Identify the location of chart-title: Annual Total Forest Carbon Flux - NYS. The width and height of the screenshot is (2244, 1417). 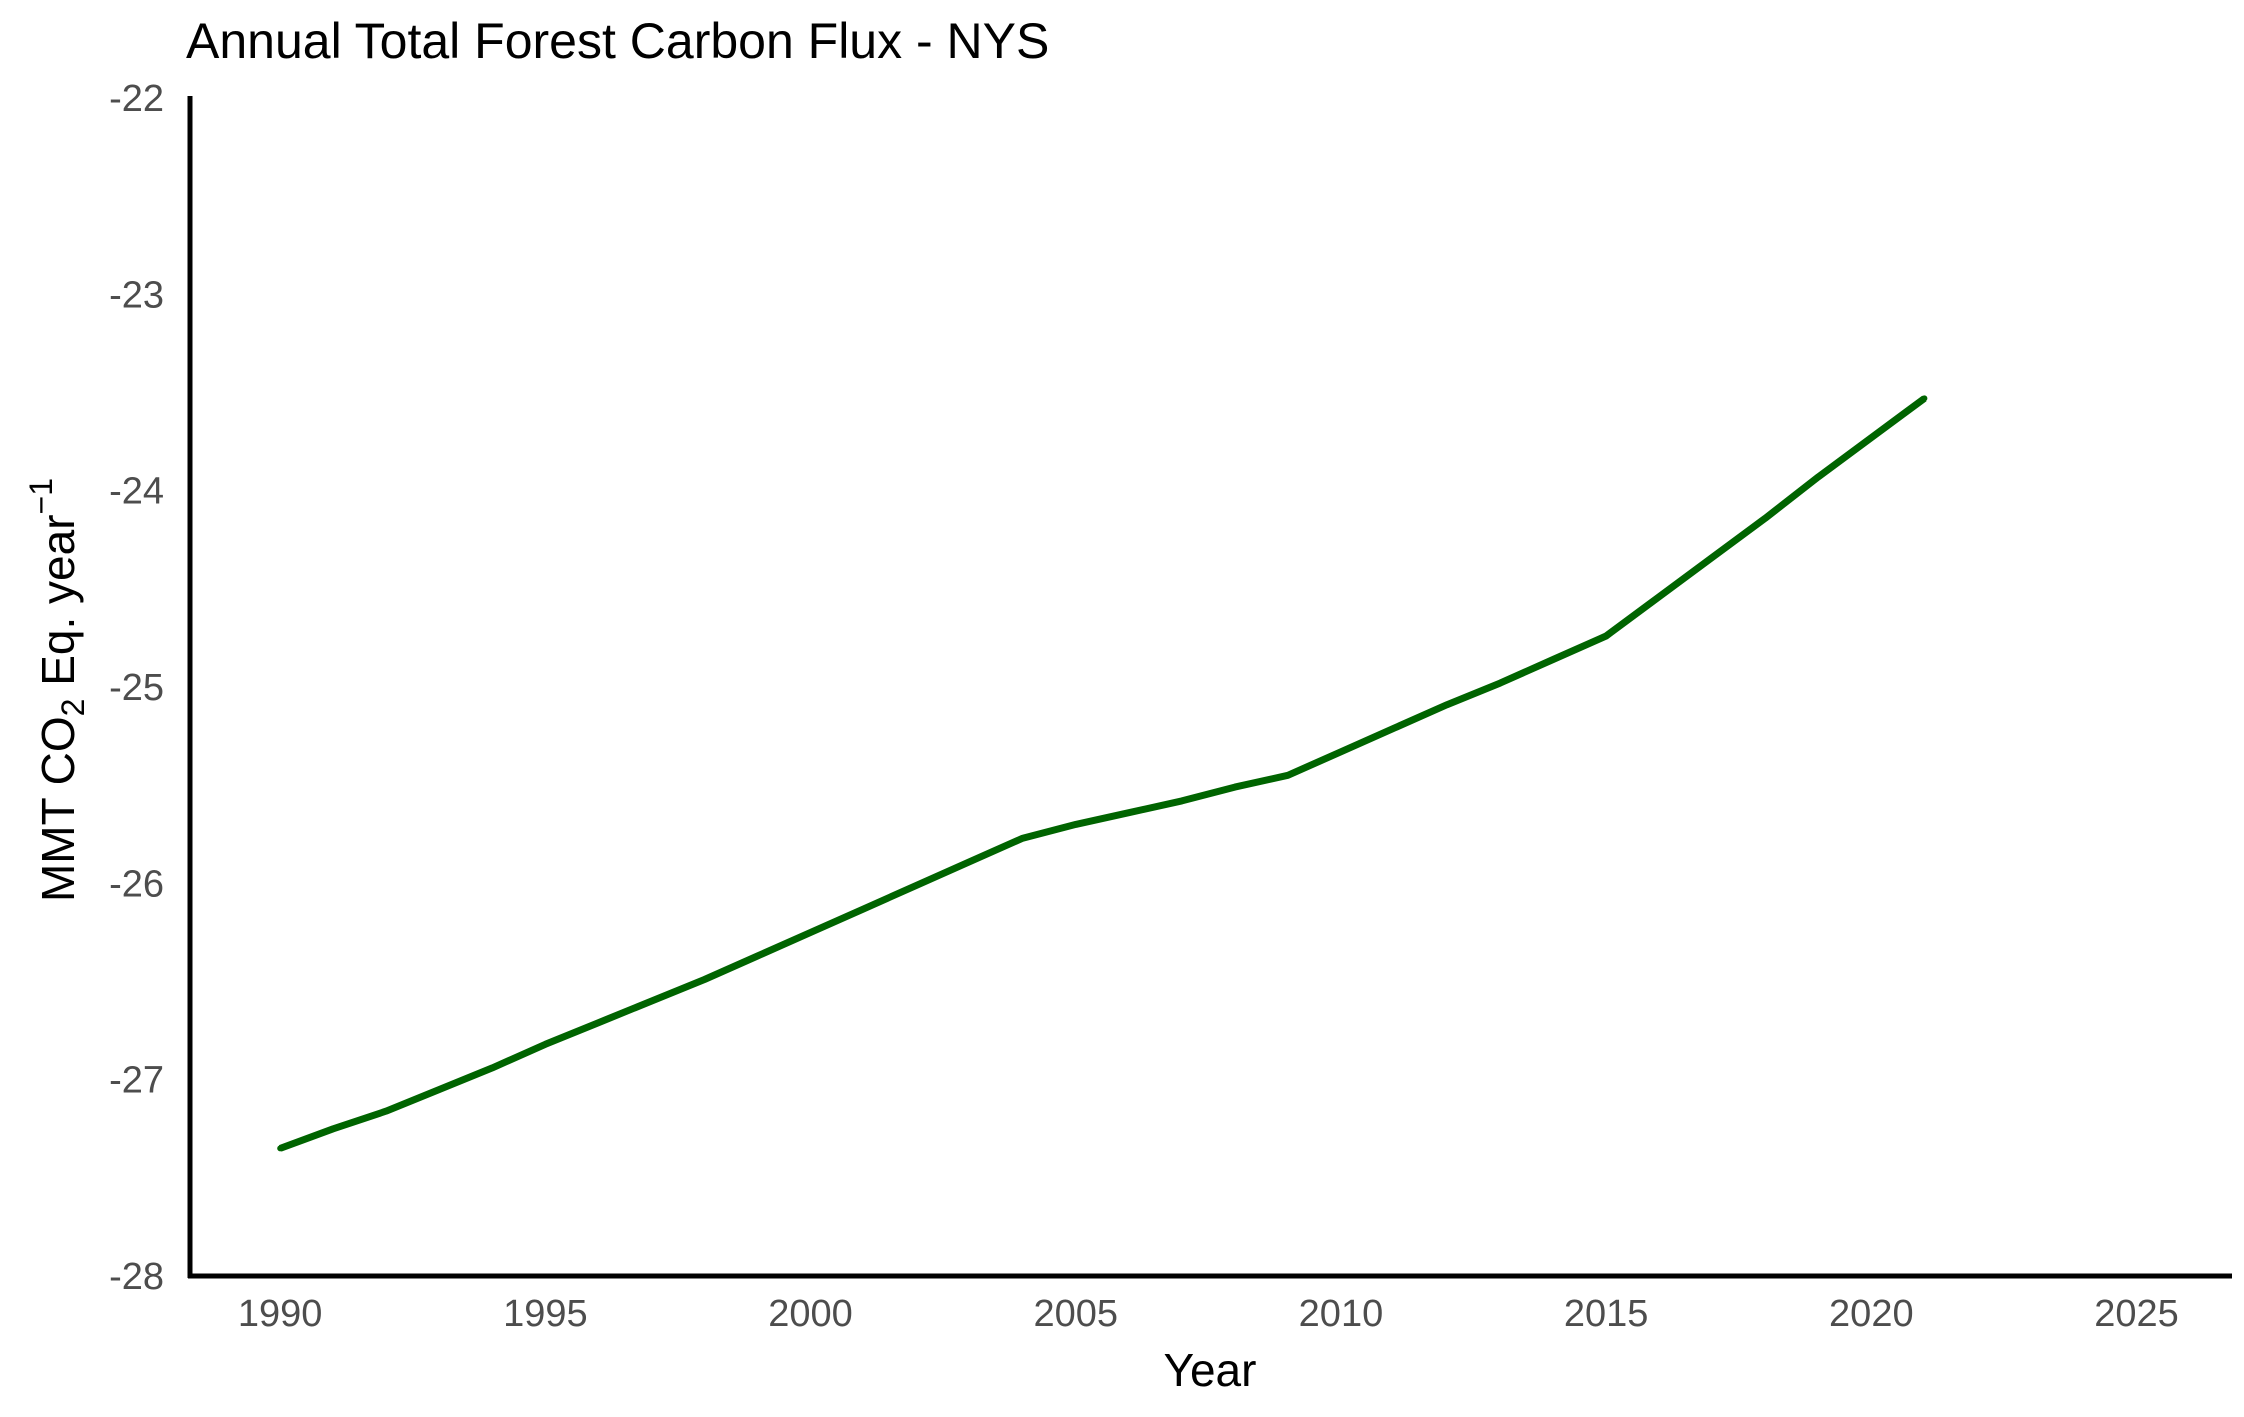
(618, 41).